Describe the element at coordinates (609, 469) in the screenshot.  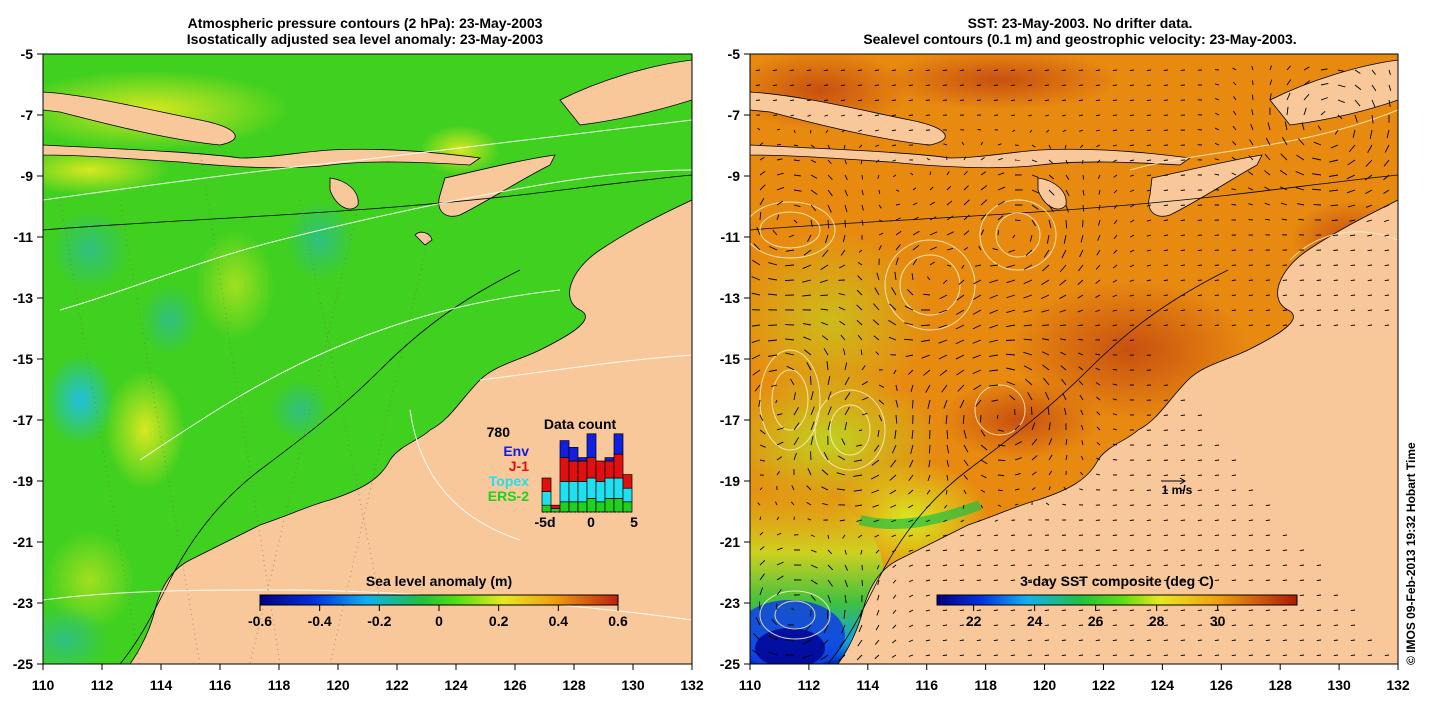
I see `histogram-bar-j1` at that location.